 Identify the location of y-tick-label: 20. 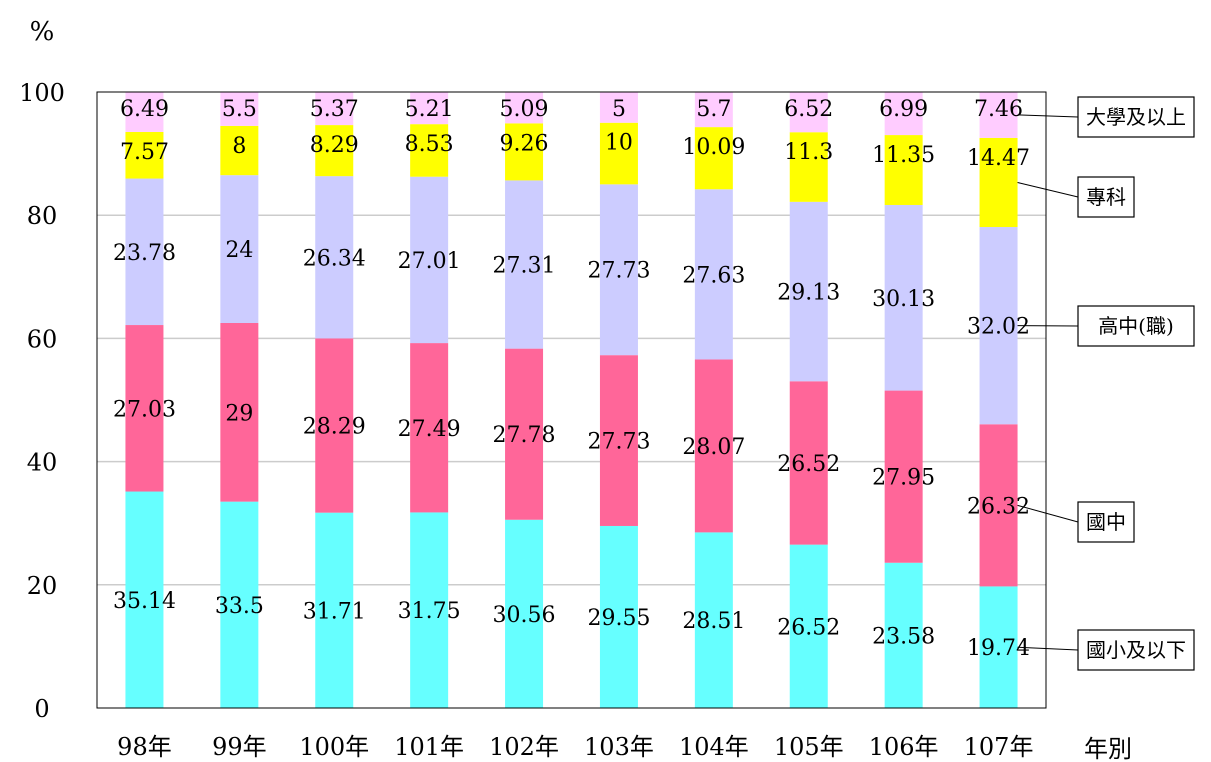
(42, 586).